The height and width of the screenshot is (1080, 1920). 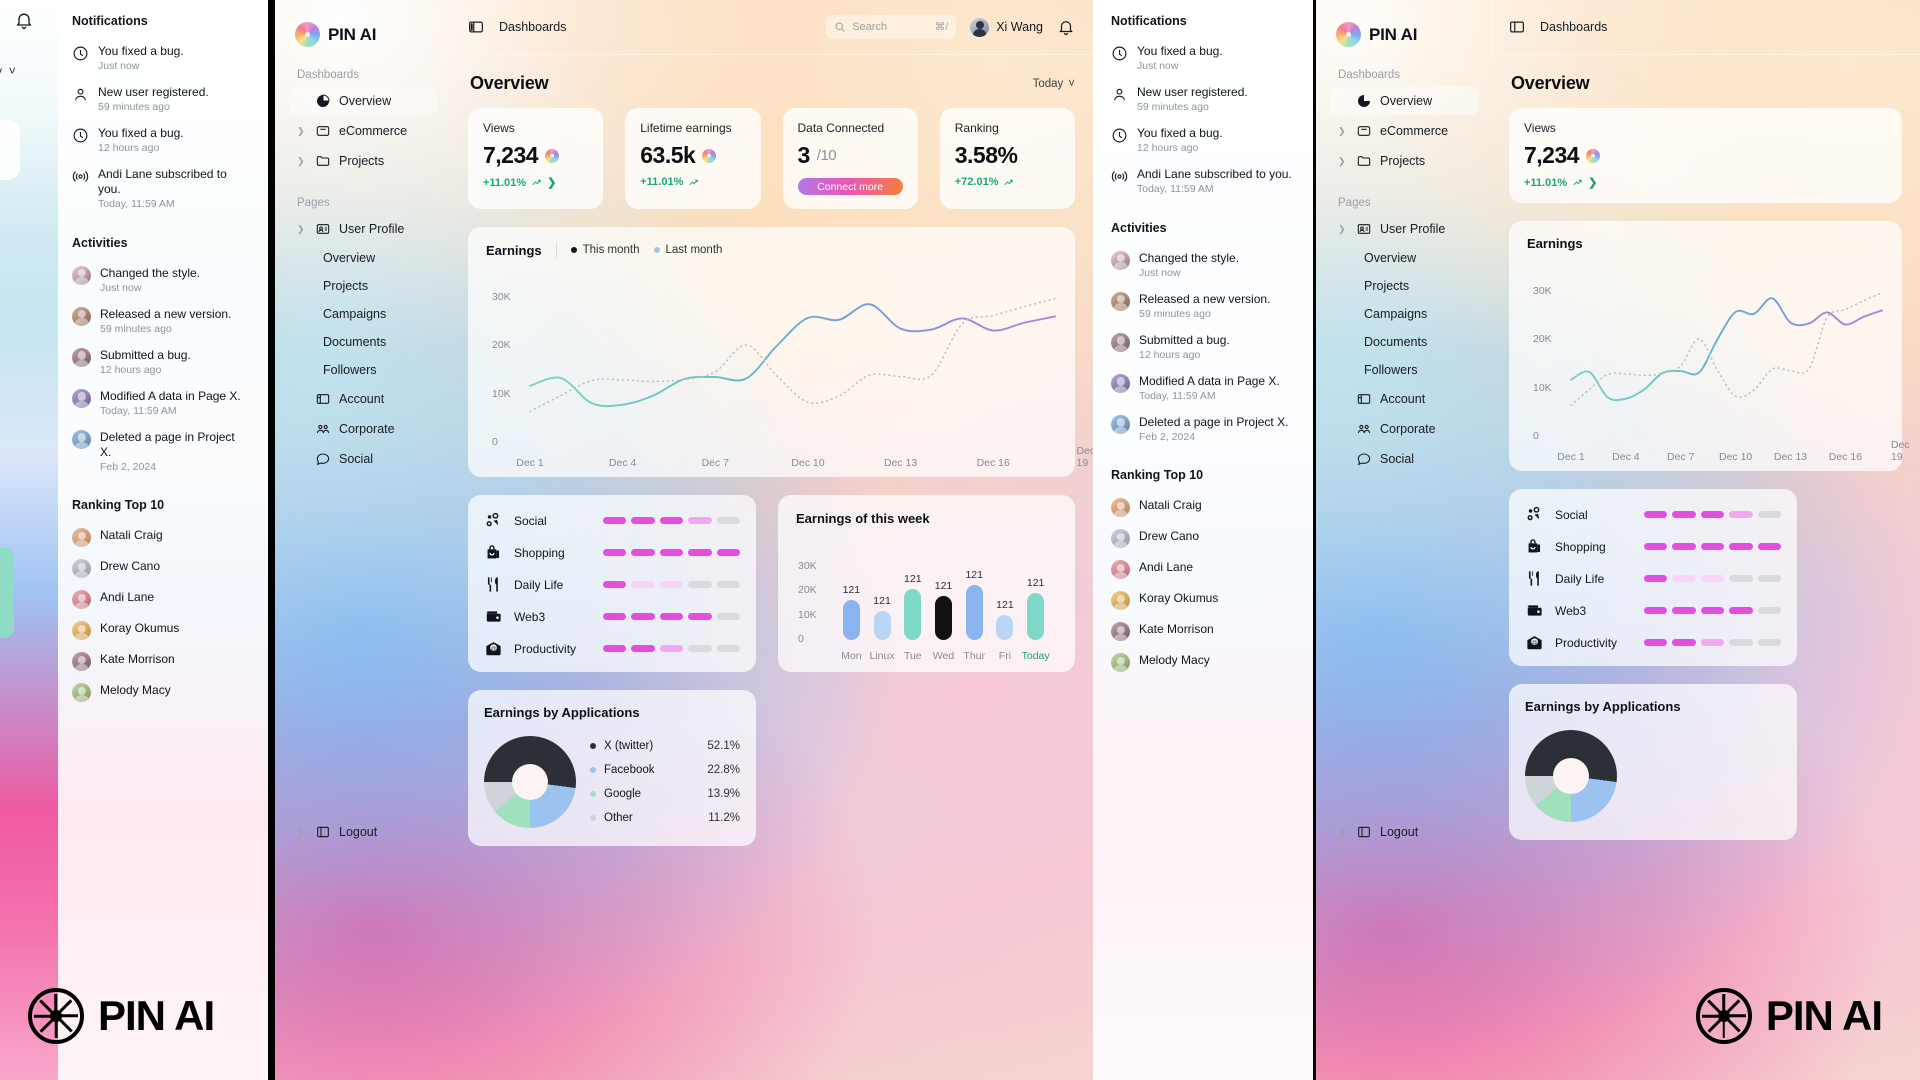 I want to click on search-input: Search ⌘/, so click(x=891, y=27).